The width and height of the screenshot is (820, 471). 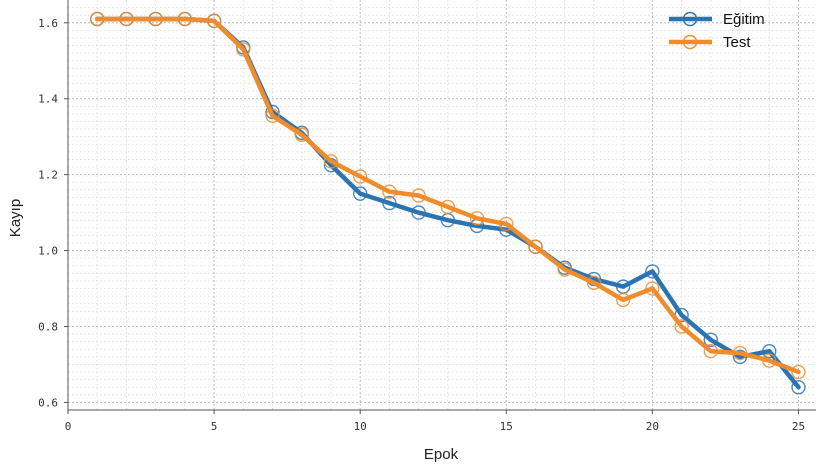 I want to click on y-tick-label: 1.2, so click(x=48, y=175).